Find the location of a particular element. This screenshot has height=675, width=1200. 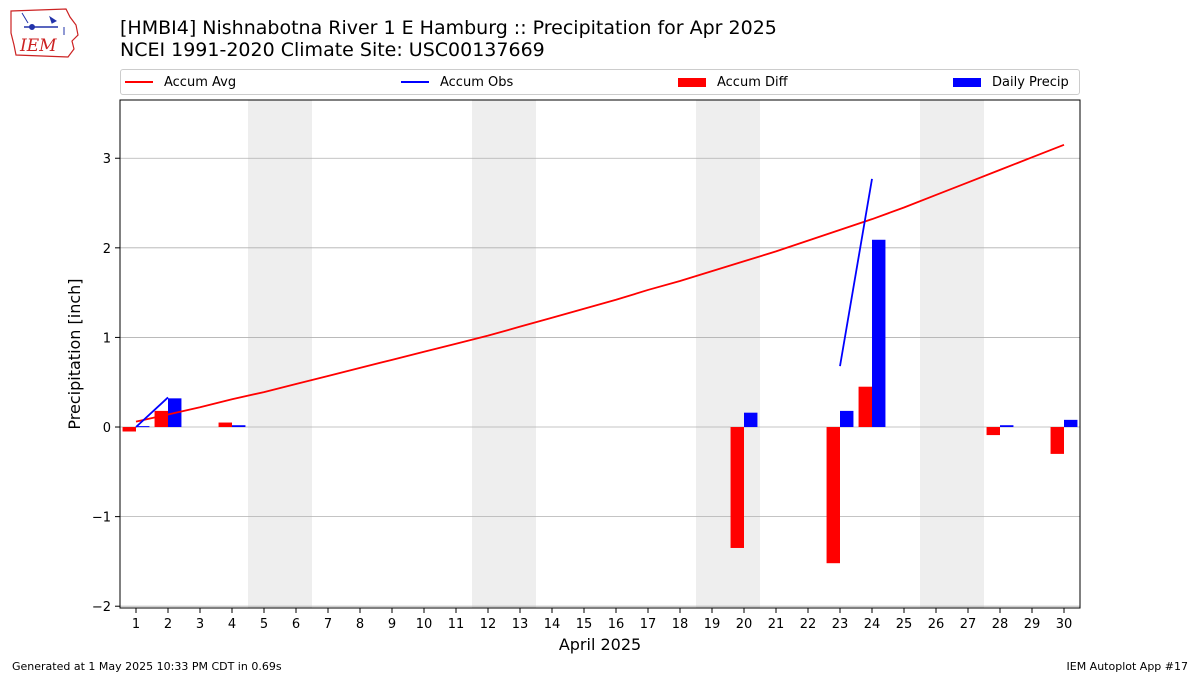

legend-label-accum-avg: Accum Avg is located at coordinates (200, 82).